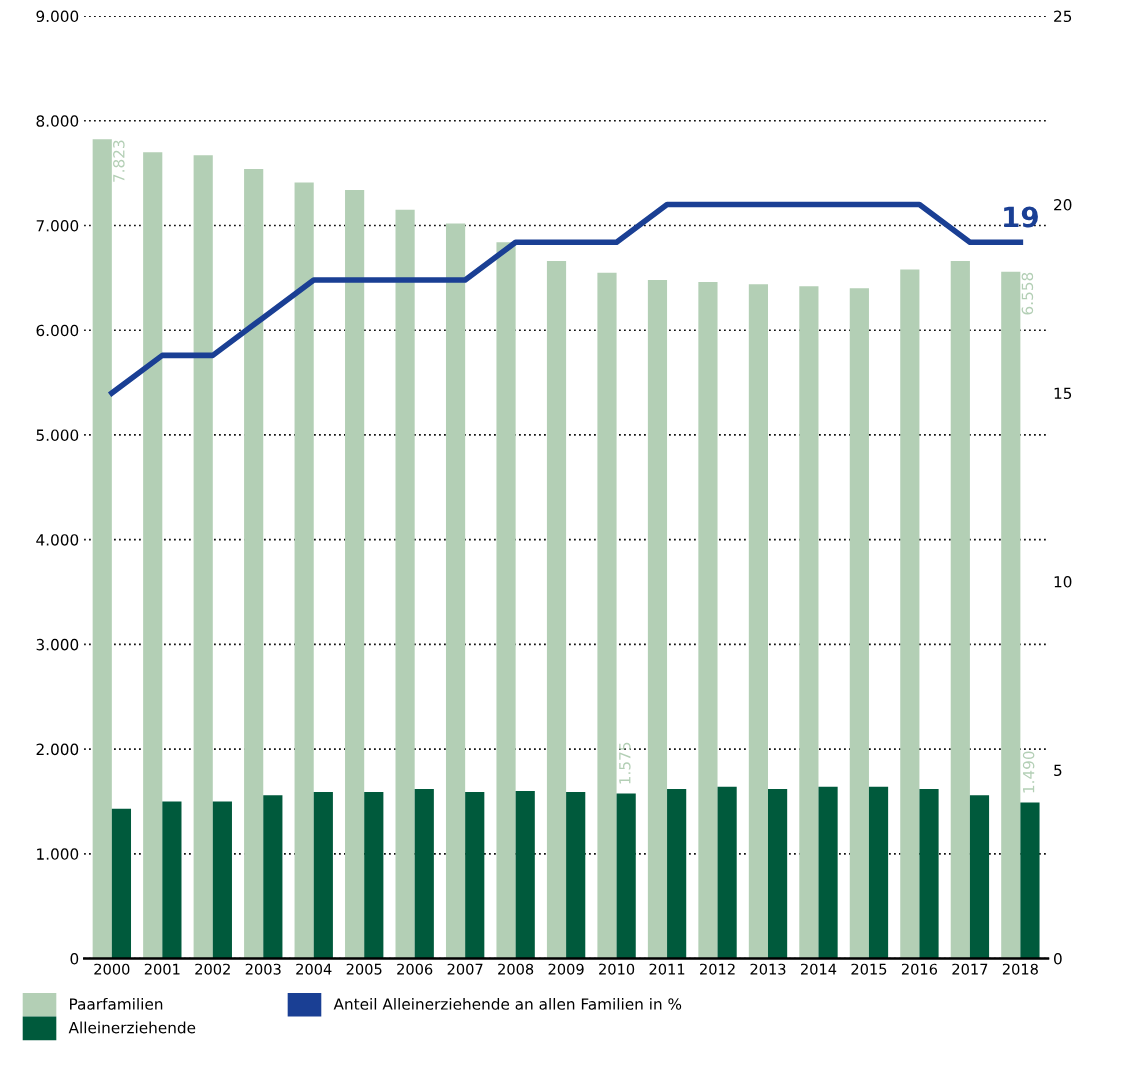 Image resolution: width=1121 pixels, height=1071 pixels. What do you see at coordinates (364, 969) in the screenshot?
I see `x-tick-label: 2005` at bounding box center [364, 969].